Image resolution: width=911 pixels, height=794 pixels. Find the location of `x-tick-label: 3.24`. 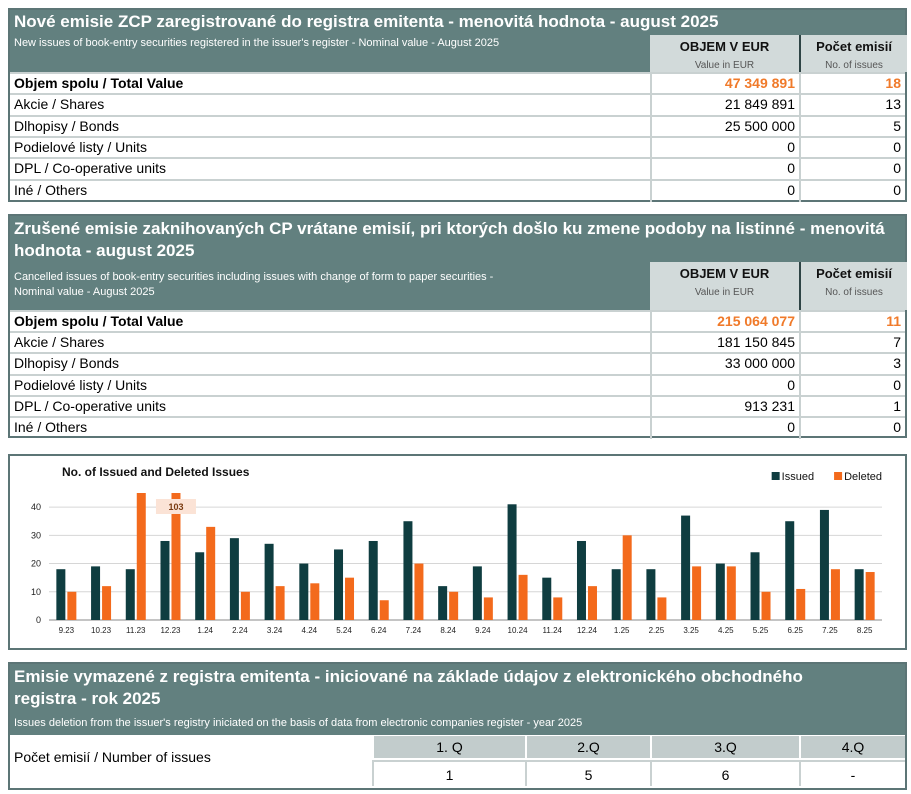

x-tick-label: 3.24 is located at coordinates (275, 630).